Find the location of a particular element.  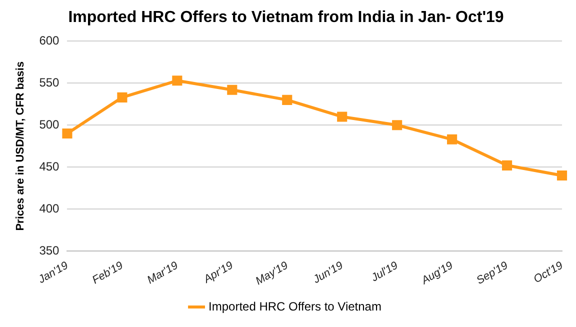

y-tick-label: 550 is located at coordinates (49, 82).